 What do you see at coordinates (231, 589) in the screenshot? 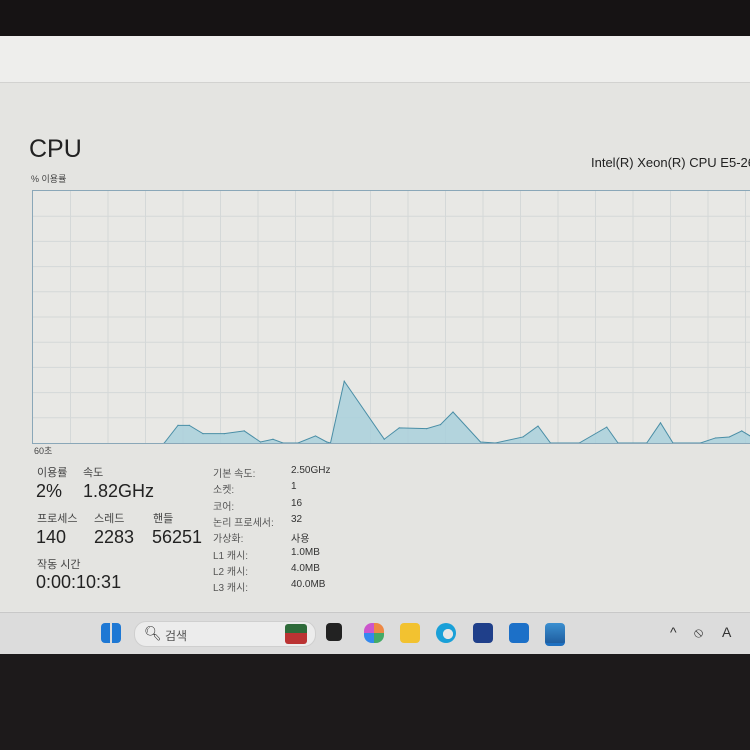
I see `spec-label: L3 캐시:` at bounding box center [231, 589].